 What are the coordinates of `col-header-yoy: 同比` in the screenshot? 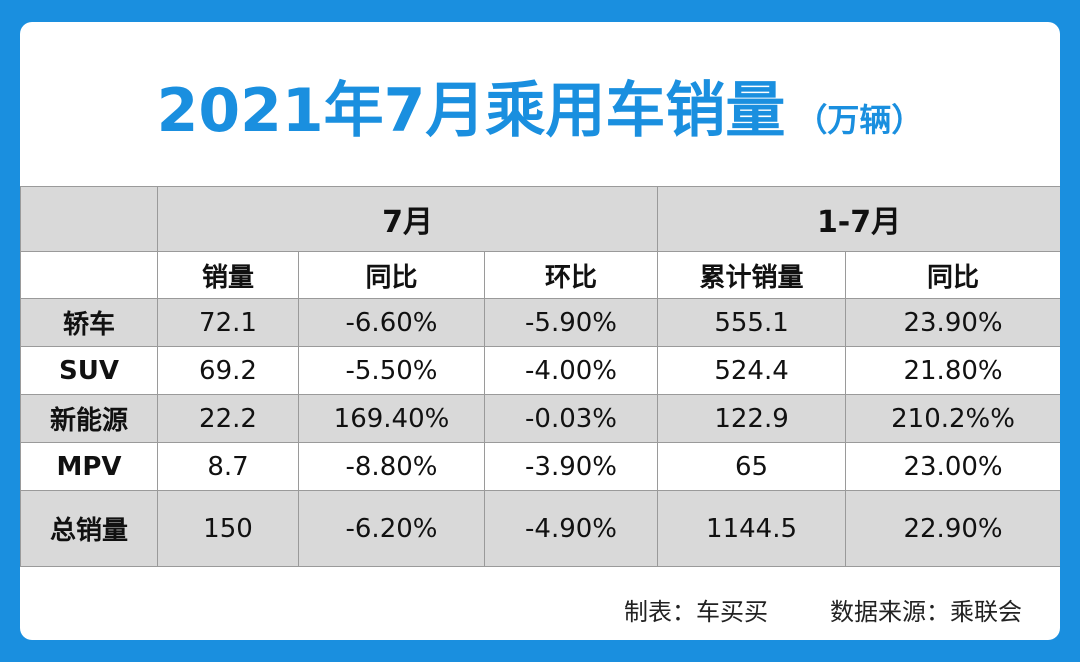 It's located at (391, 275).